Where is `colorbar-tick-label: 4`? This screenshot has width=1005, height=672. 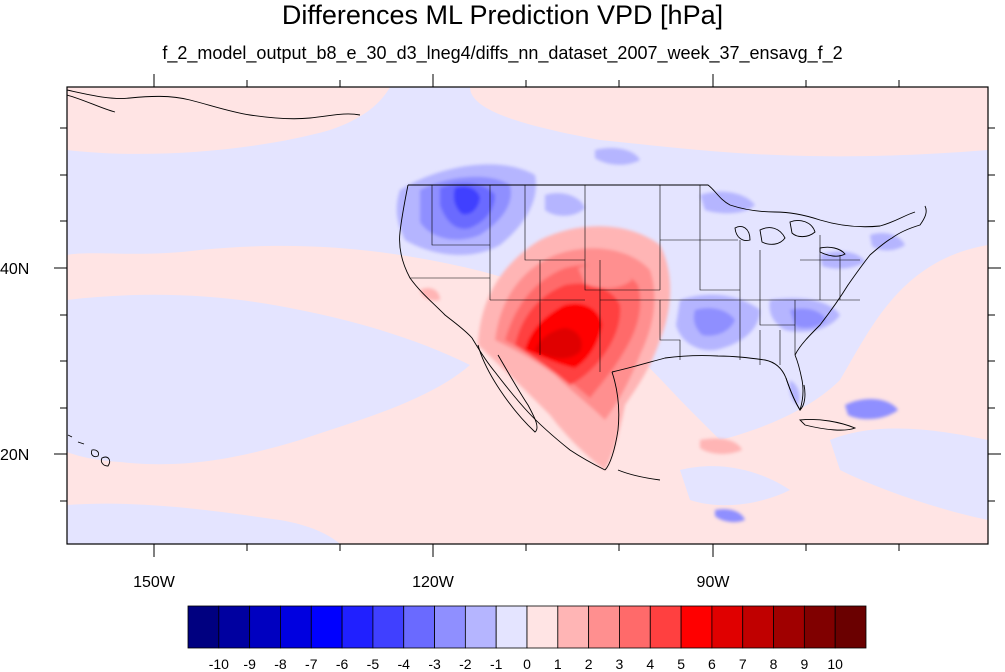 colorbar-tick-label: 4 is located at coordinates (650, 664).